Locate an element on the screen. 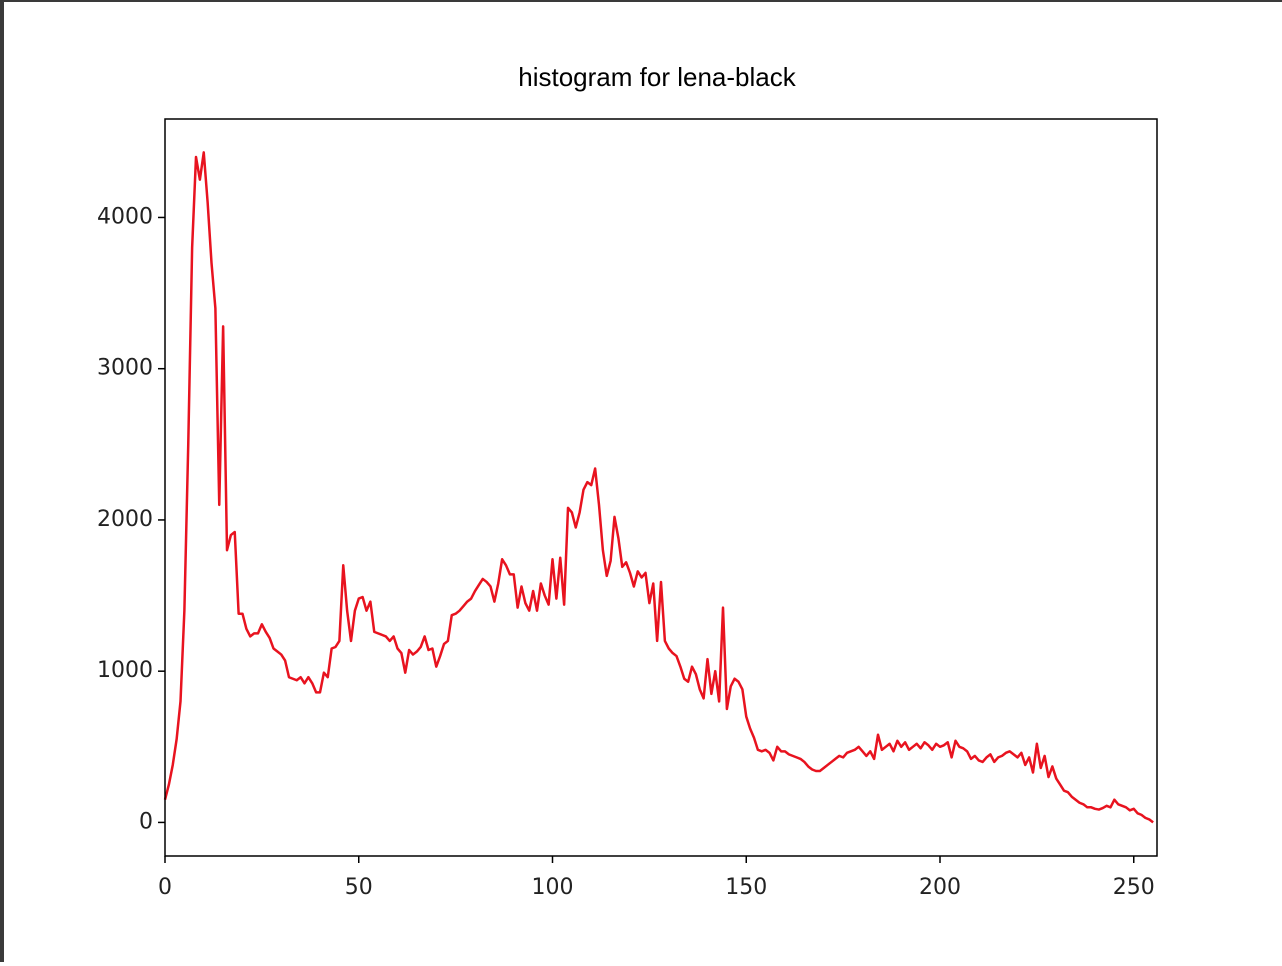 The height and width of the screenshot is (966, 1282). x-tick-label: 100 is located at coordinates (553, 887).